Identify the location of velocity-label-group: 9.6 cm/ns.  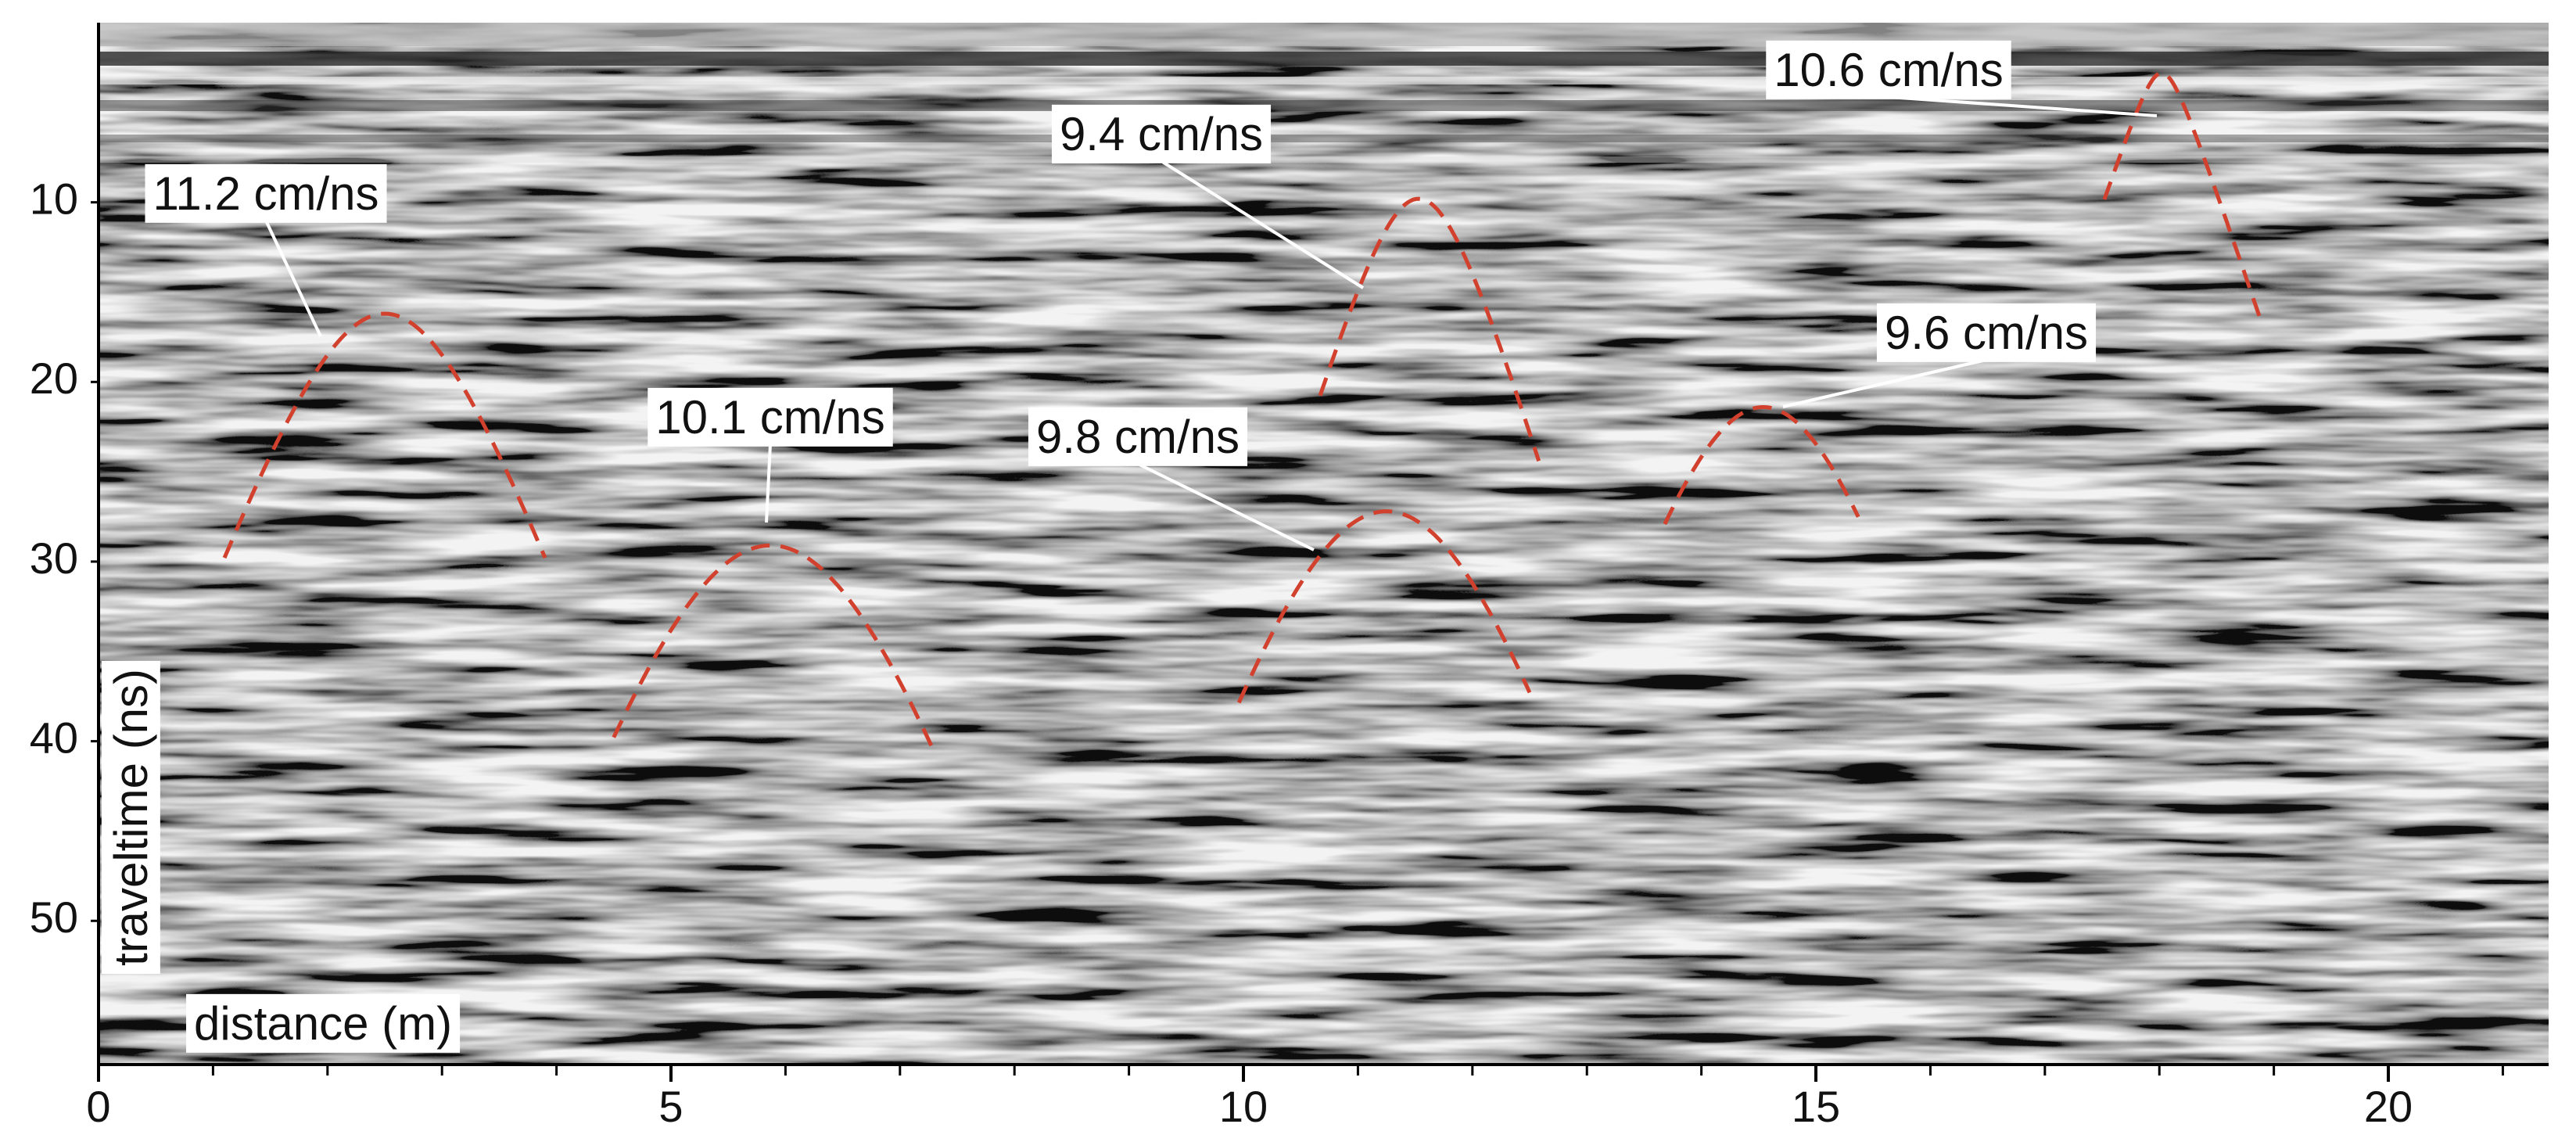
(1987, 332).